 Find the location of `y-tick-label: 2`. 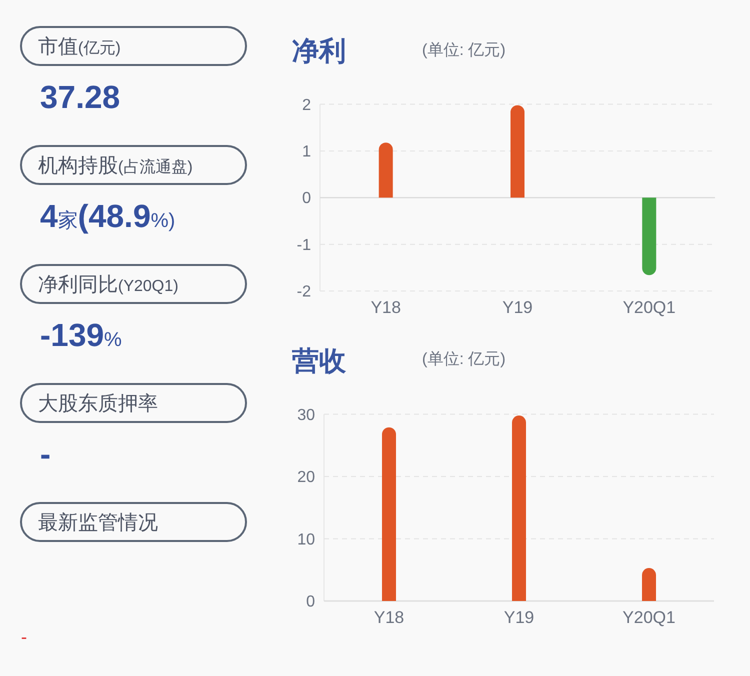

y-tick-label: 2 is located at coordinates (307, 105).